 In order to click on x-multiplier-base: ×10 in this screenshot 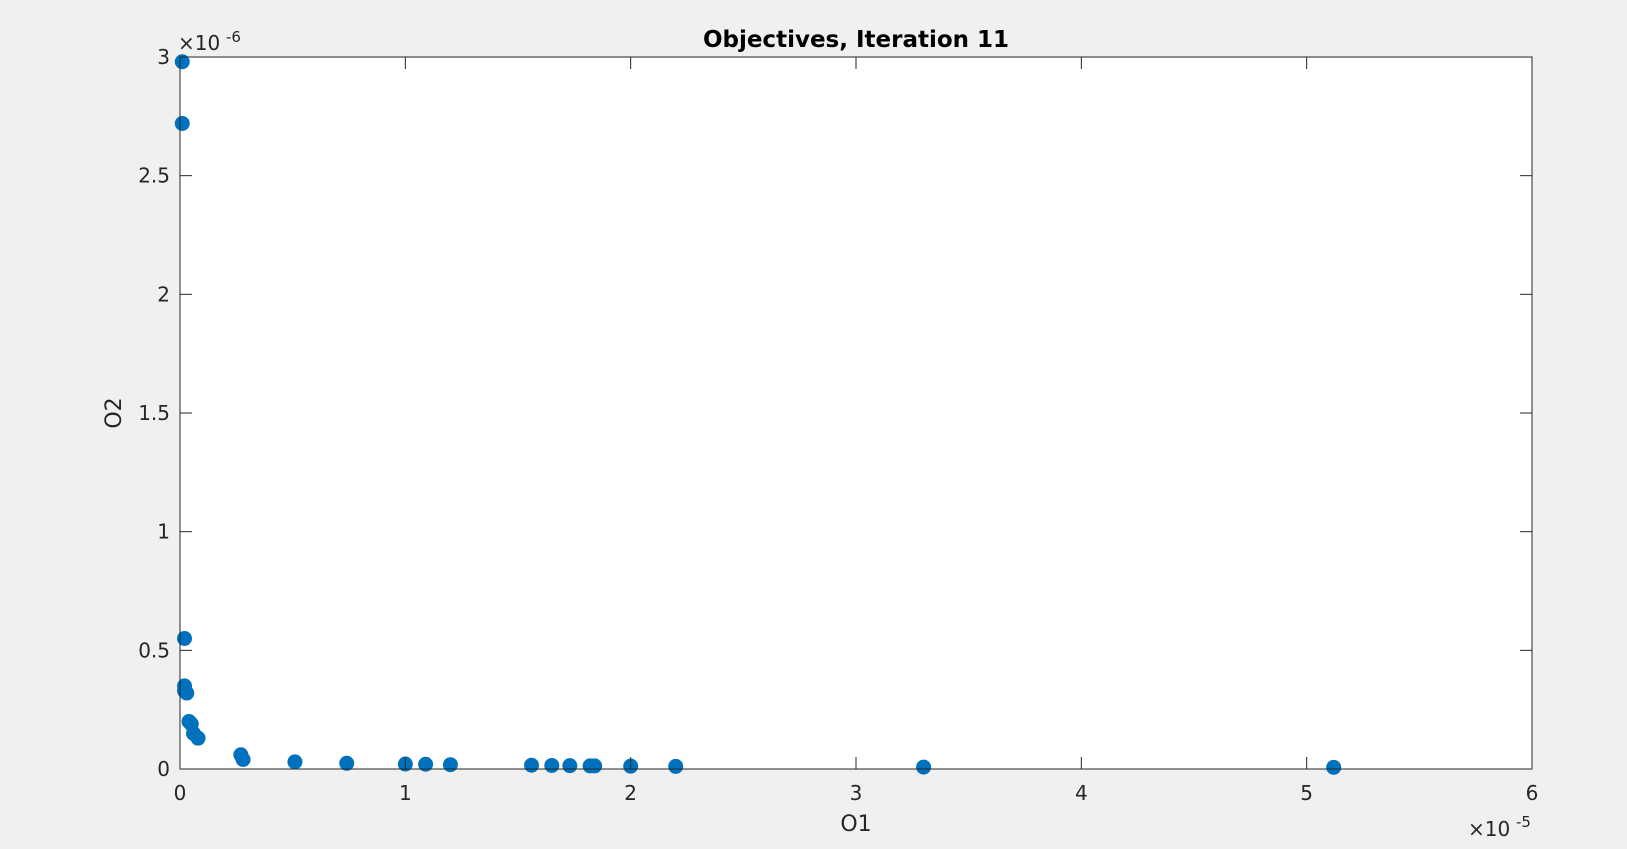, I will do `click(1489, 829)`.